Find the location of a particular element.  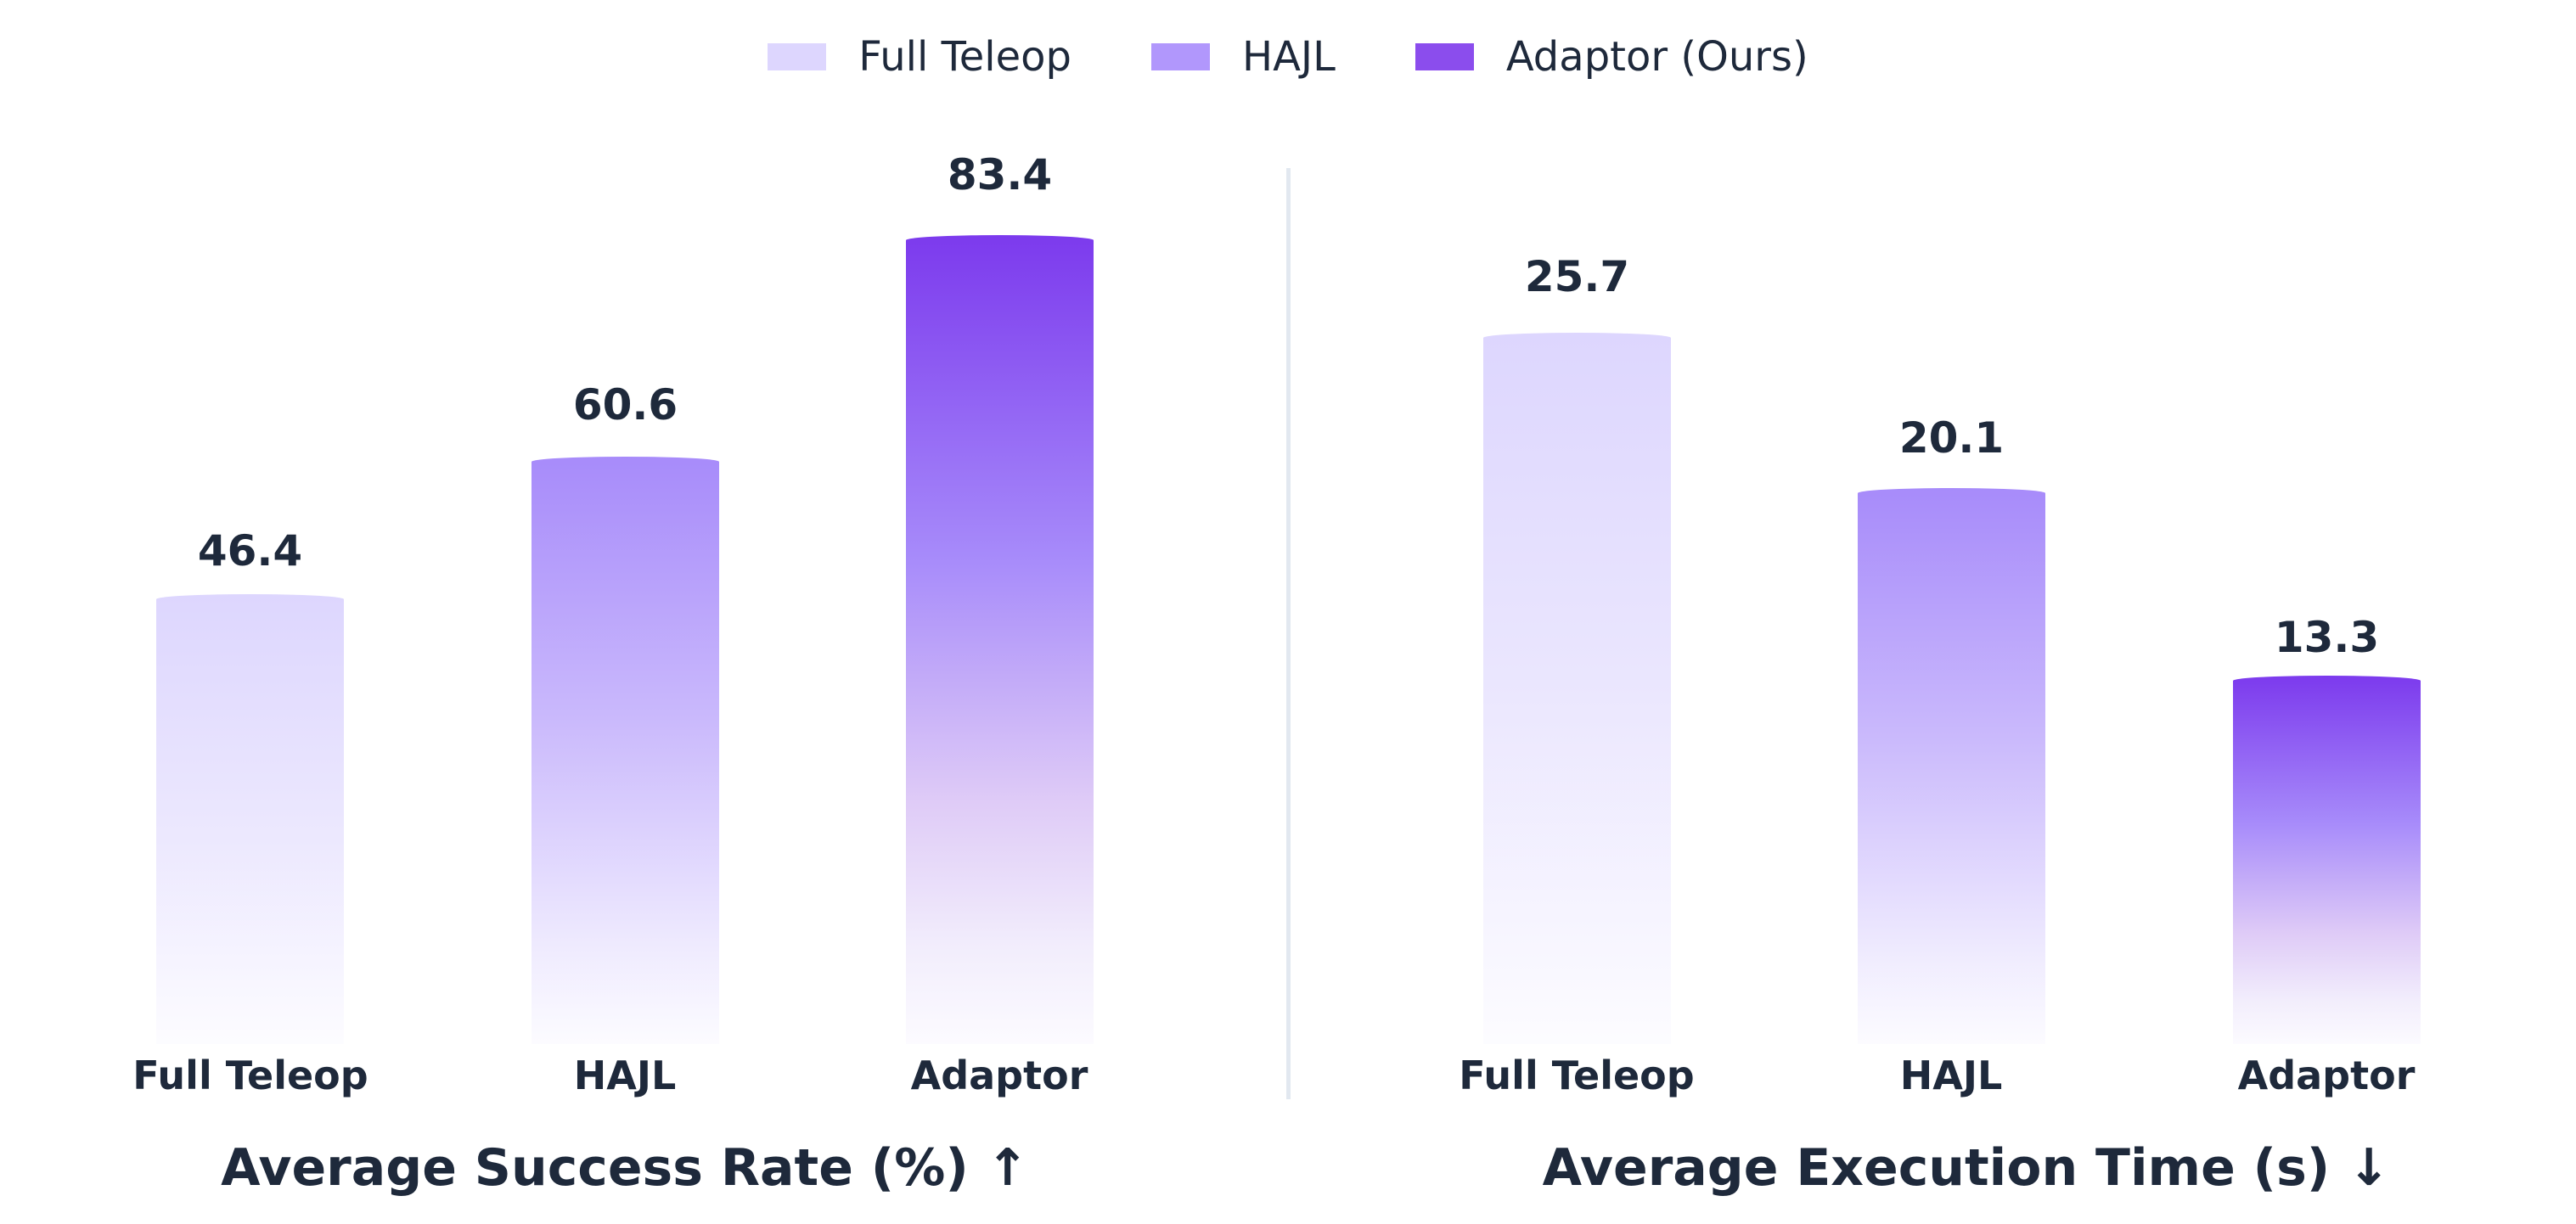

bar-group-adaptor: 13.3 is located at coordinates (2327, 522).